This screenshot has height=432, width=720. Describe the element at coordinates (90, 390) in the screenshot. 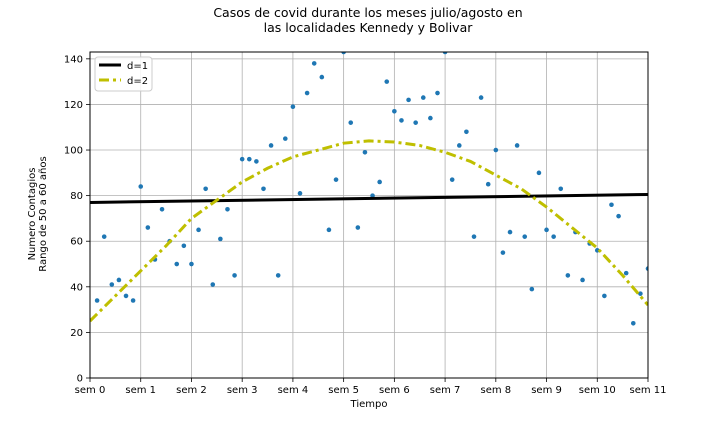

I see `x-tick-label: sem 0` at that location.